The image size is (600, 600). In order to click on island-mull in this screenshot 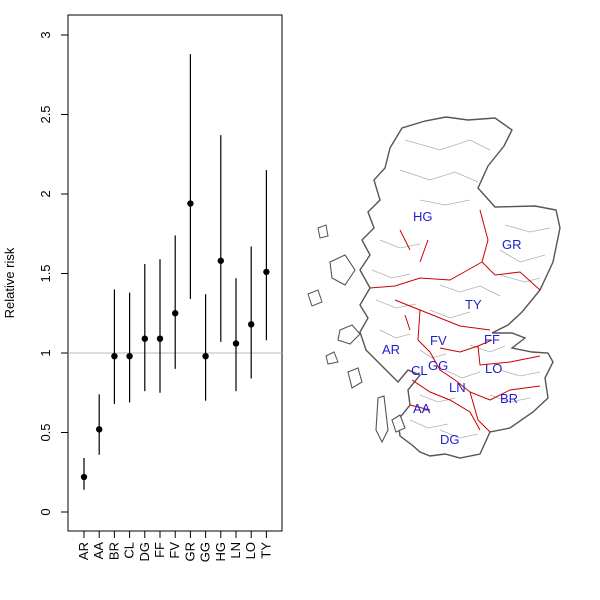, I will do `click(349, 334)`.